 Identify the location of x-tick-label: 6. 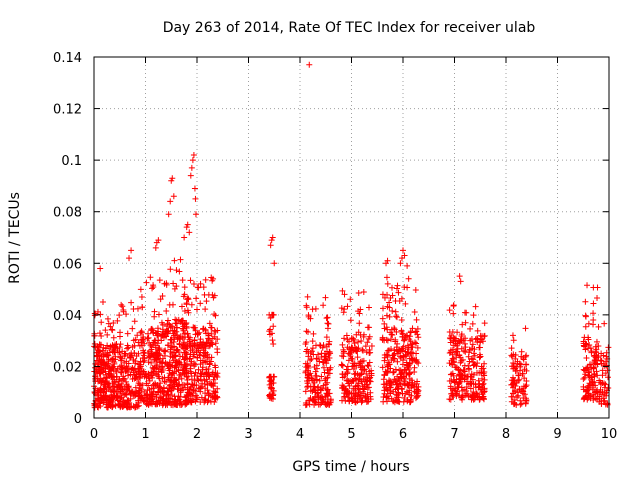
(403, 434).